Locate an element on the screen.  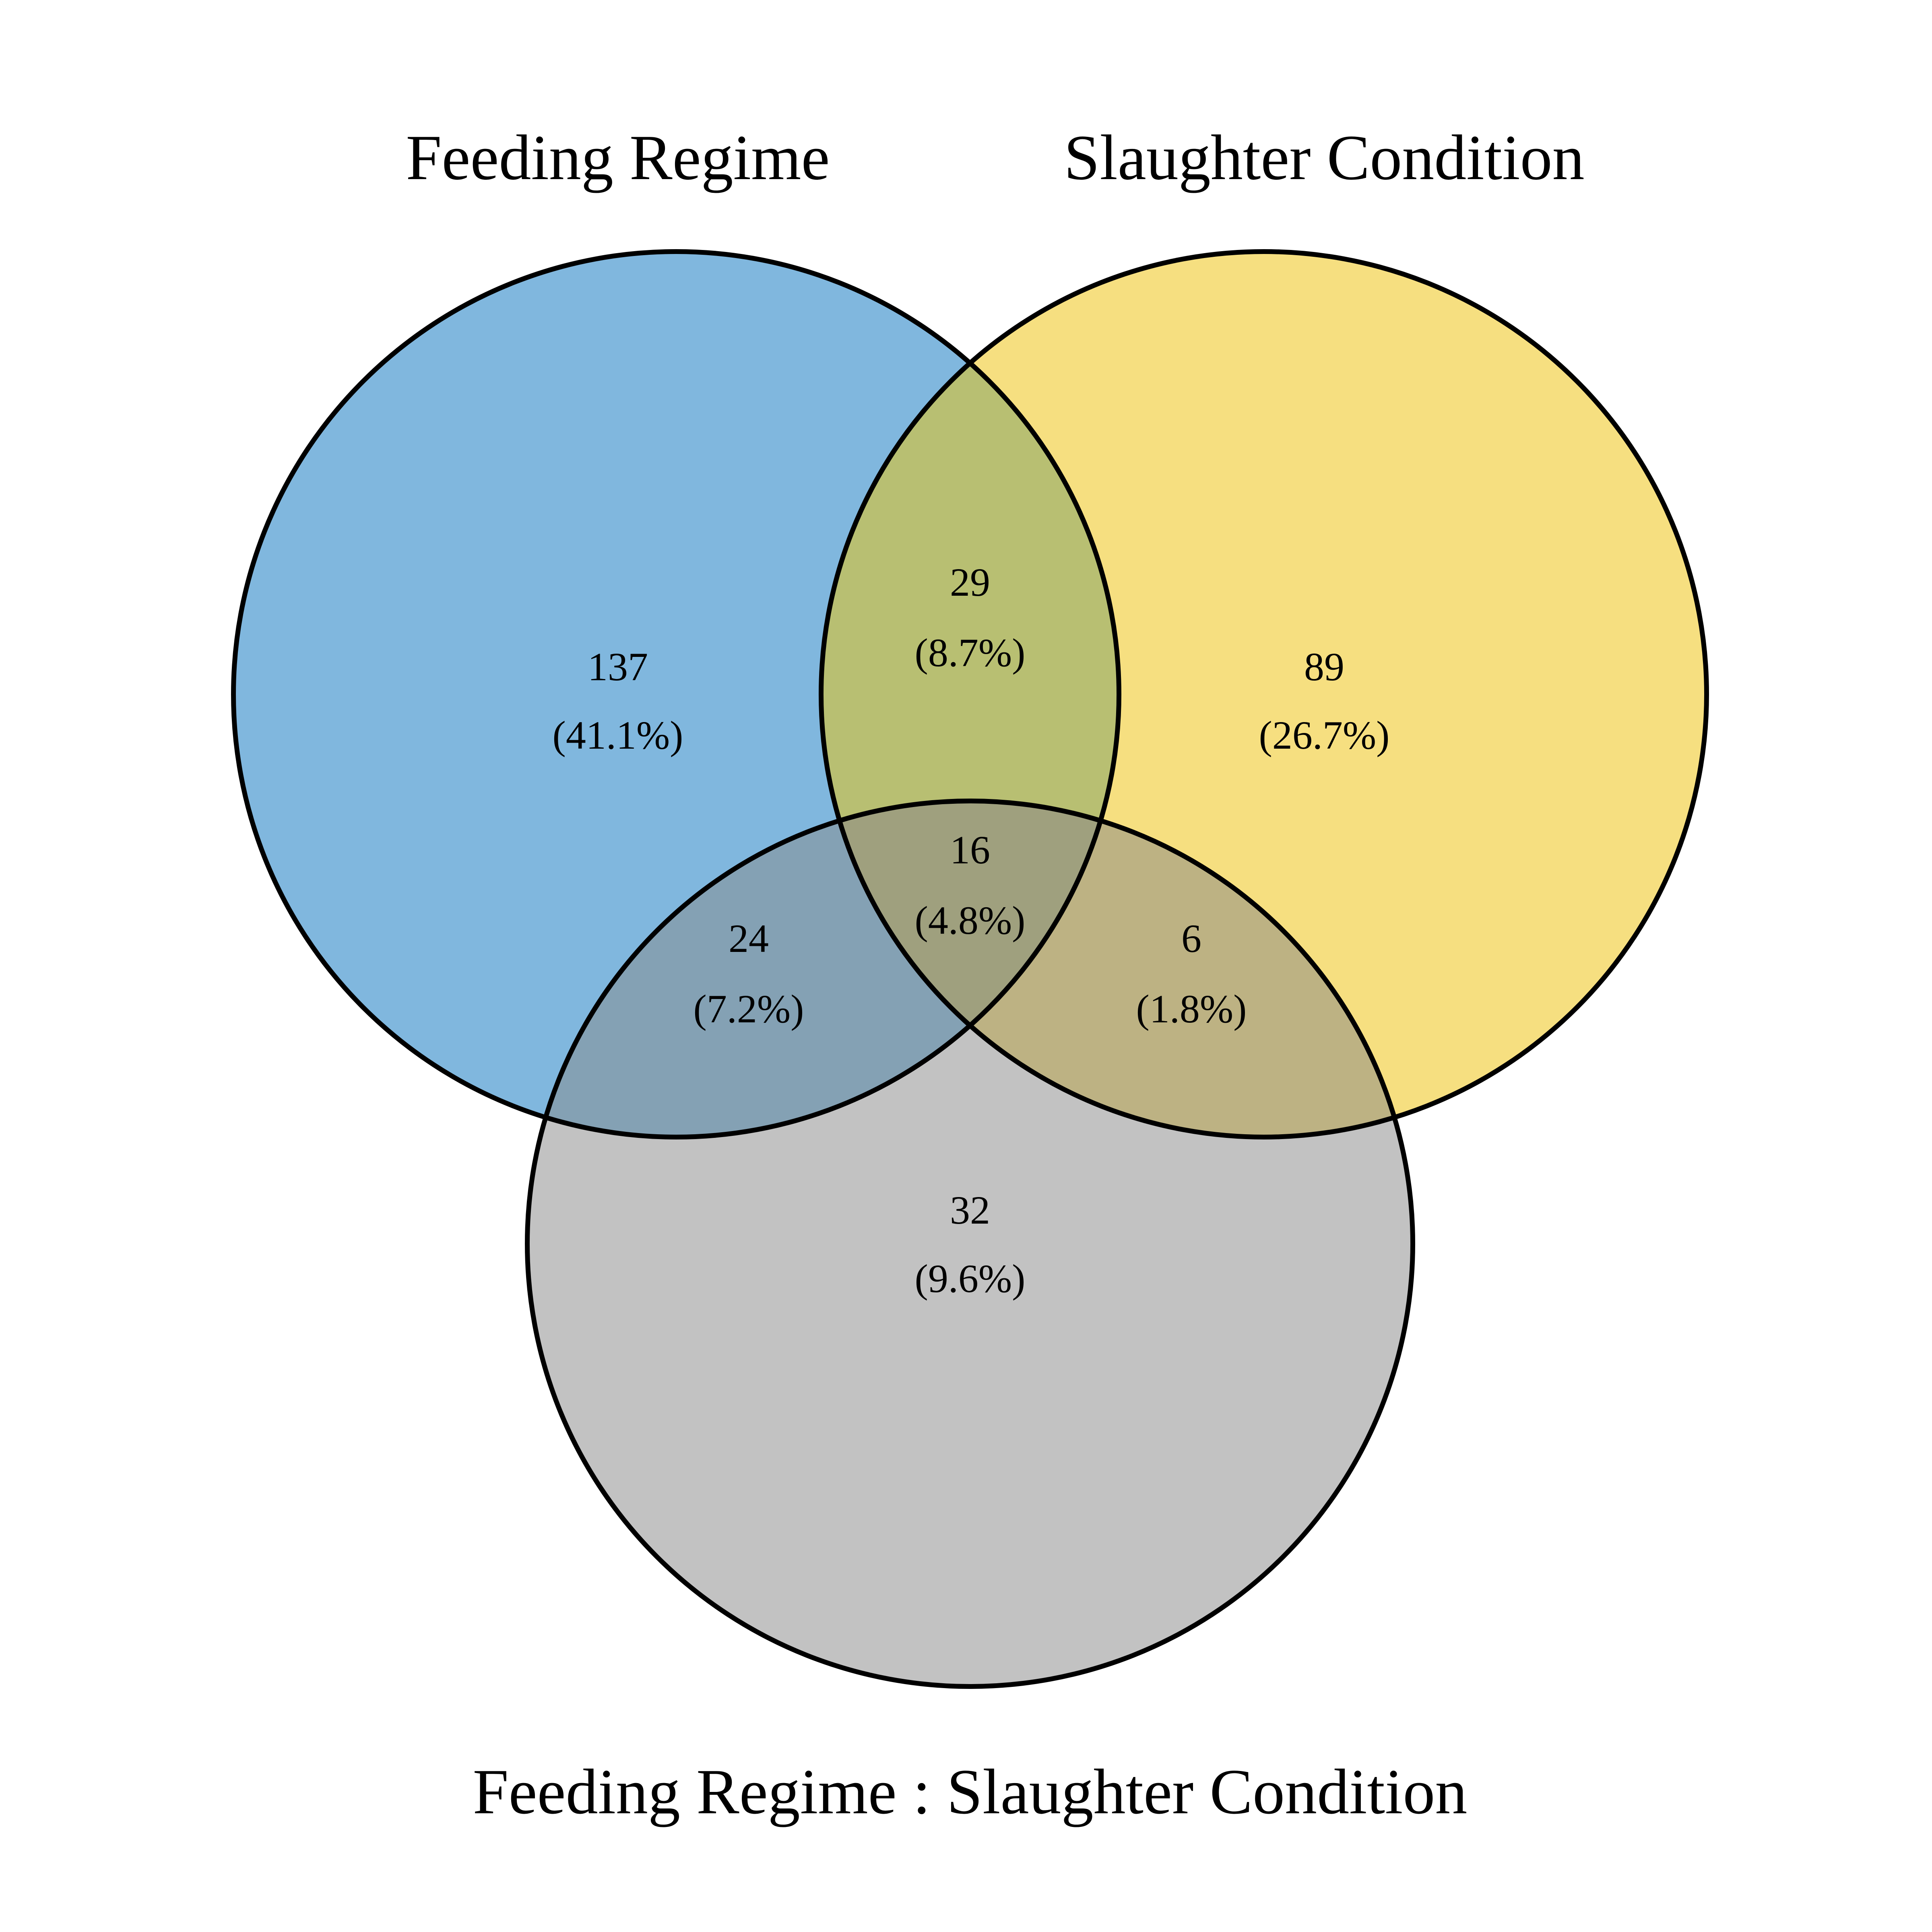
region-a-b-percent: (8.7%) is located at coordinates (970, 652).